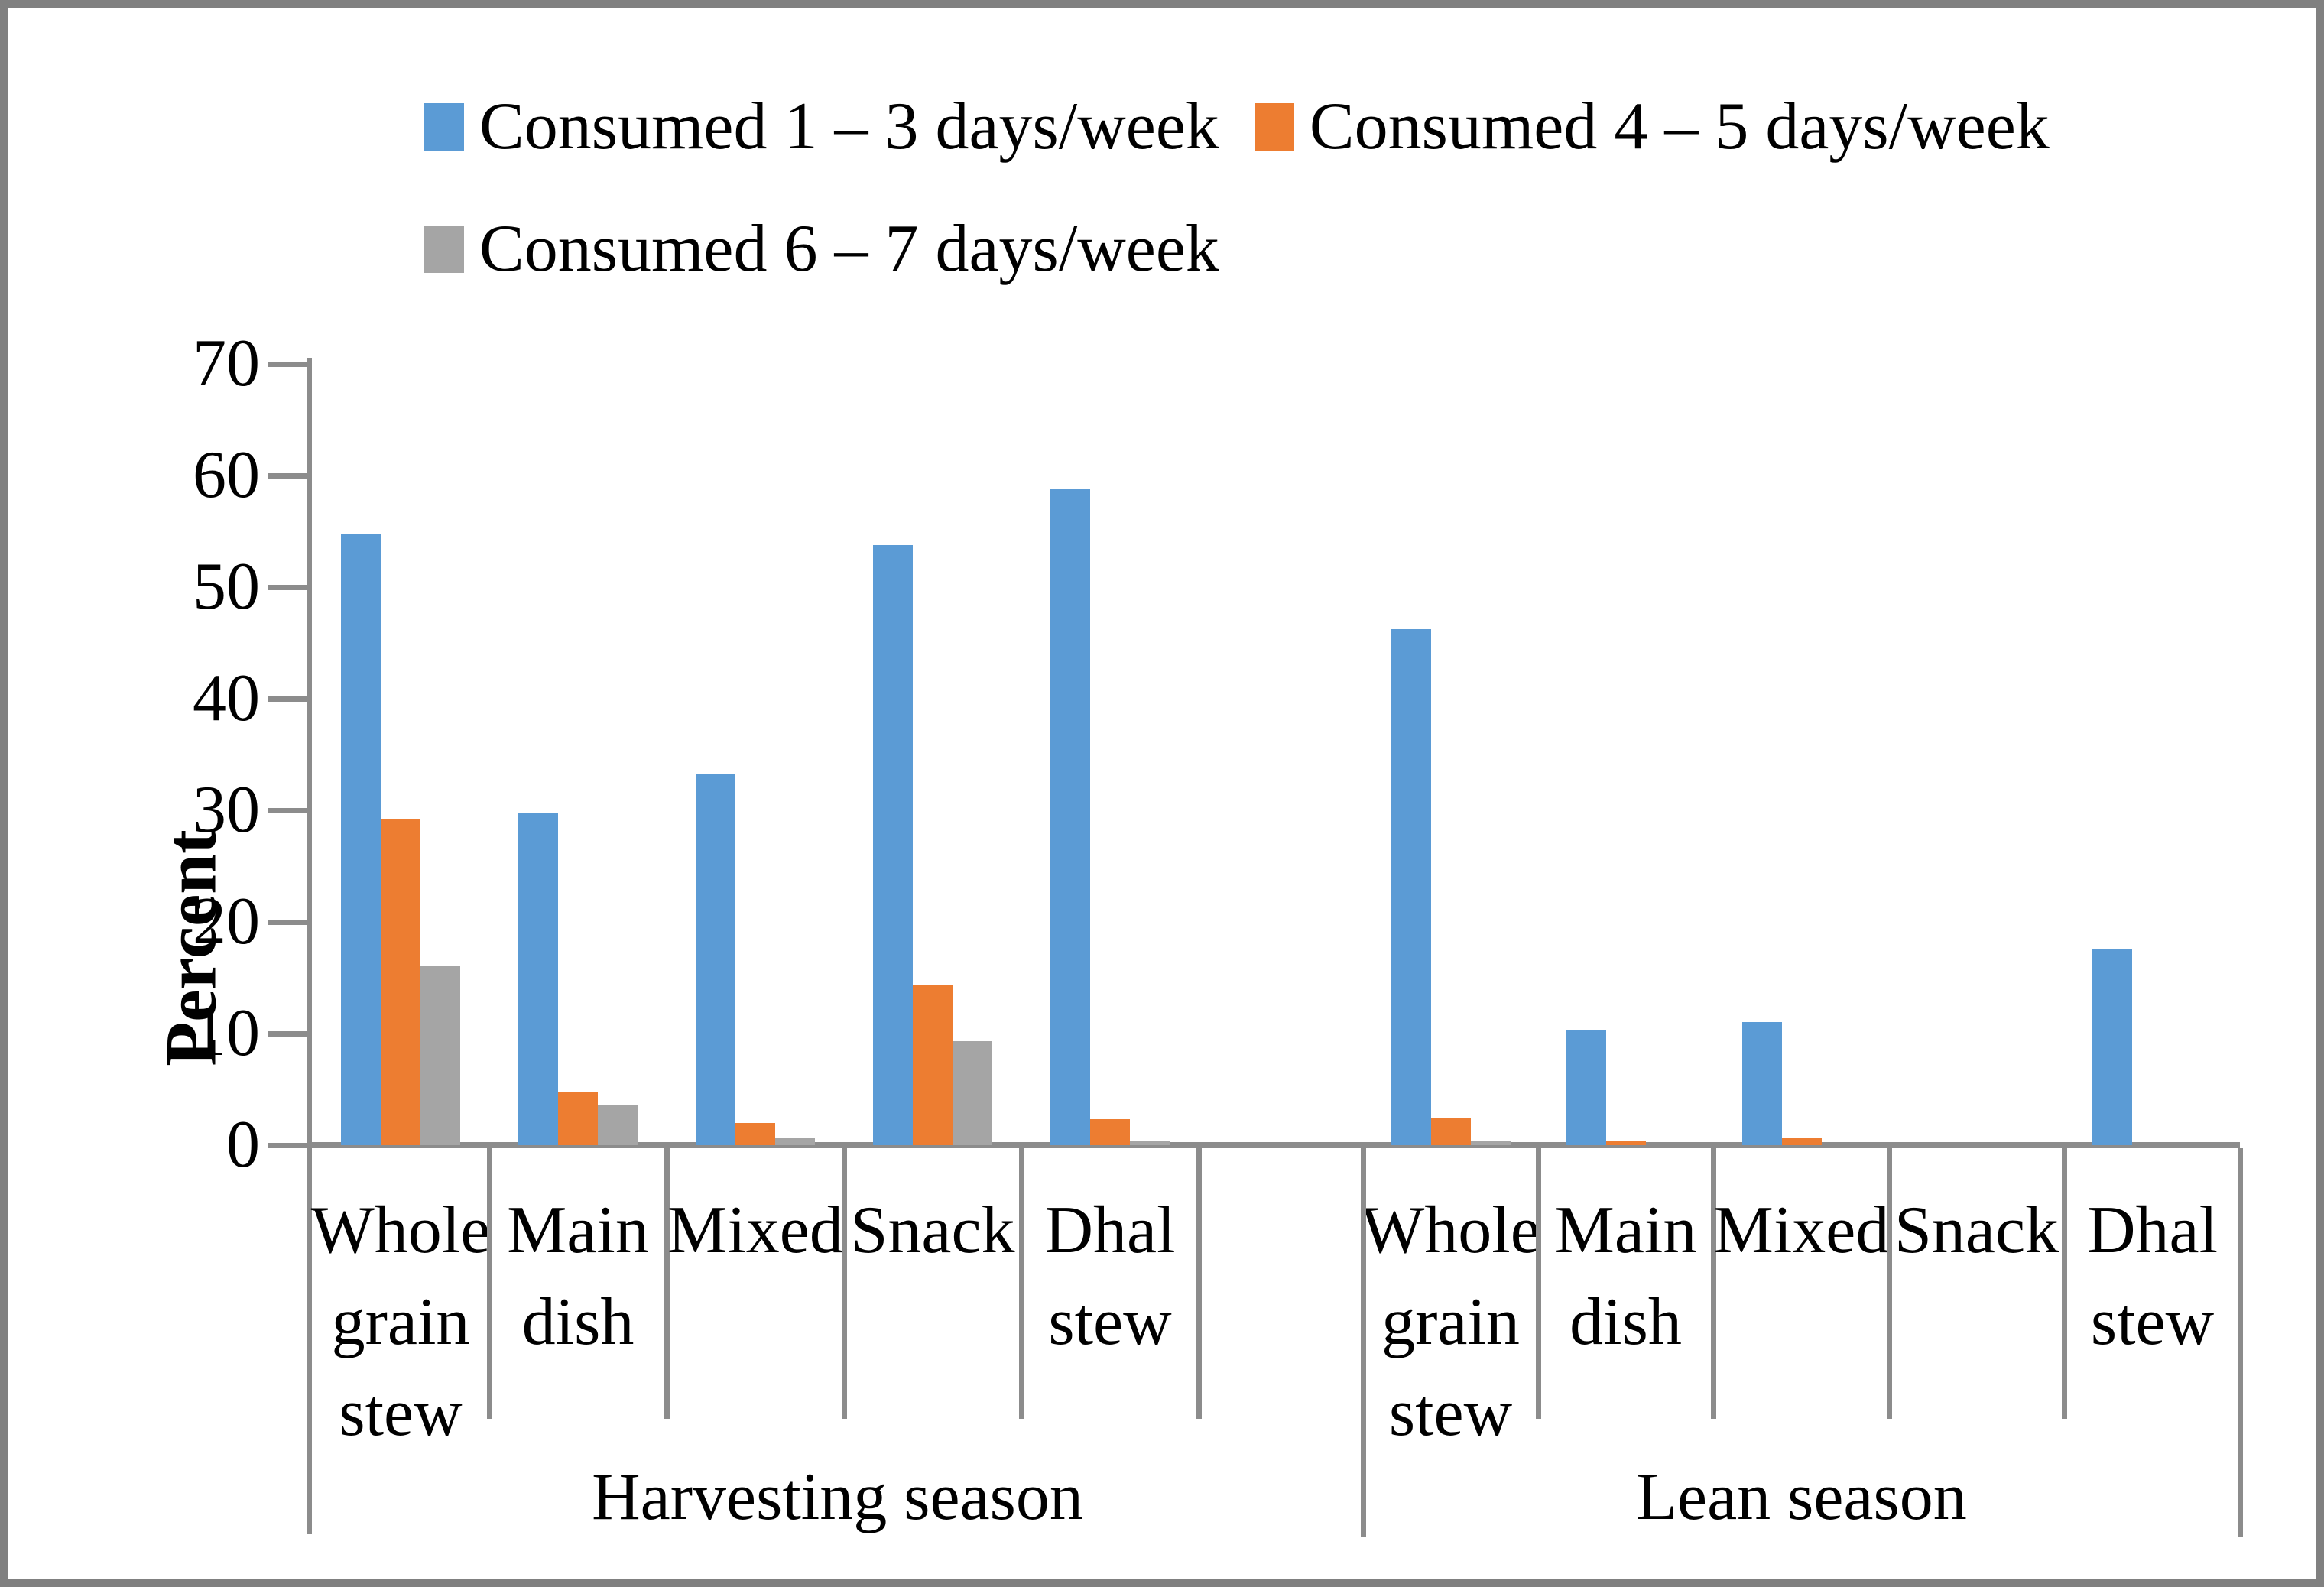 The image size is (2324, 1587). I want to click on legend-label: Consumed 1 – 3 days/week, so click(849, 126).